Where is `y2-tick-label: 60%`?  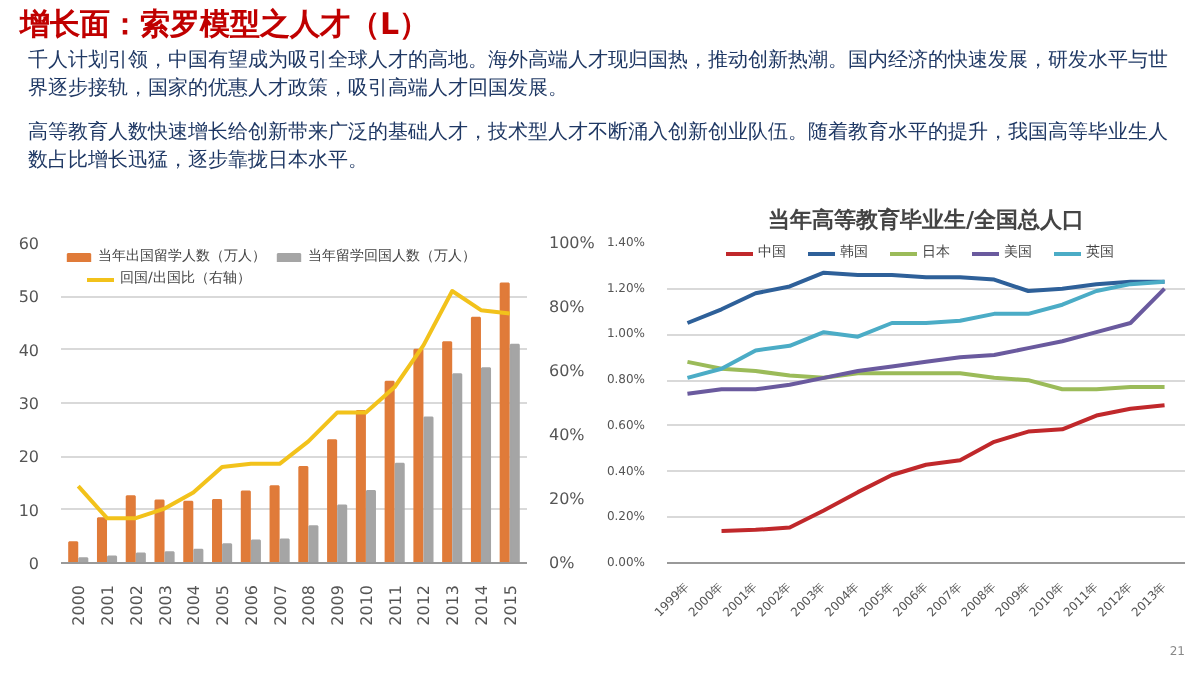
y2-tick-label: 60% is located at coordinates (567, 371).